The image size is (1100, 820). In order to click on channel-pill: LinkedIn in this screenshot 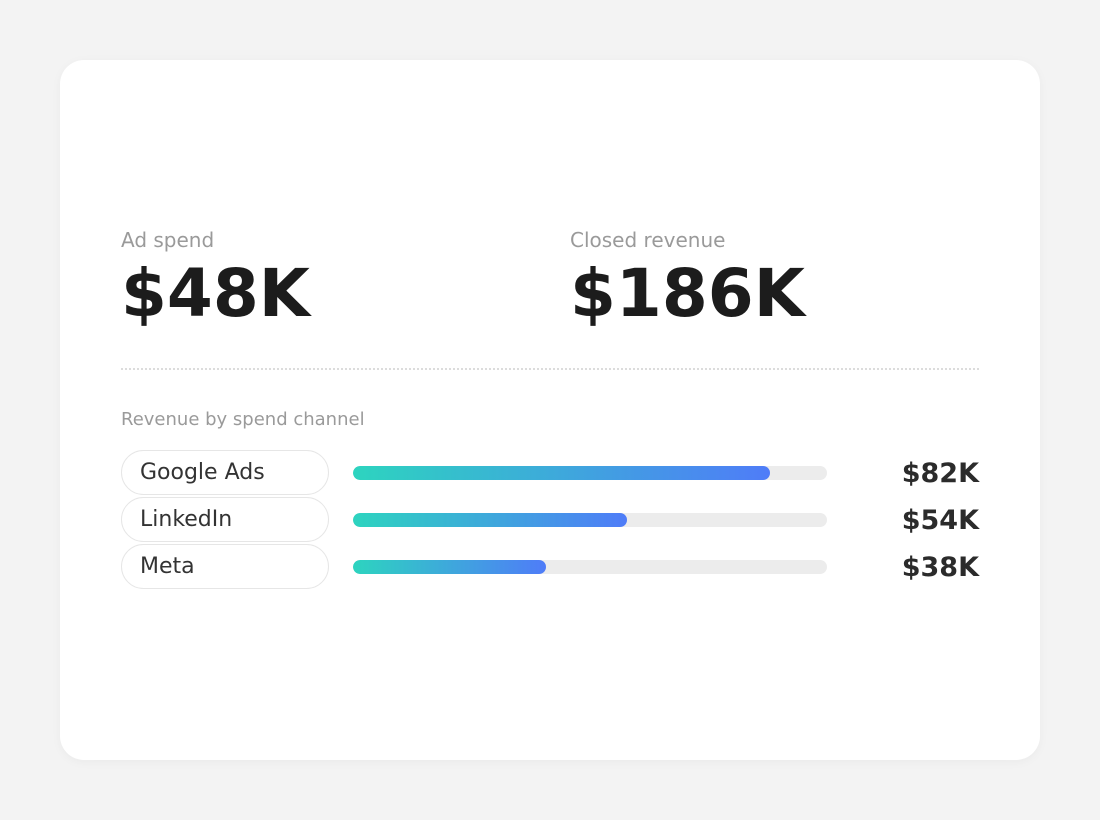, I will do `click(225, 519)`.